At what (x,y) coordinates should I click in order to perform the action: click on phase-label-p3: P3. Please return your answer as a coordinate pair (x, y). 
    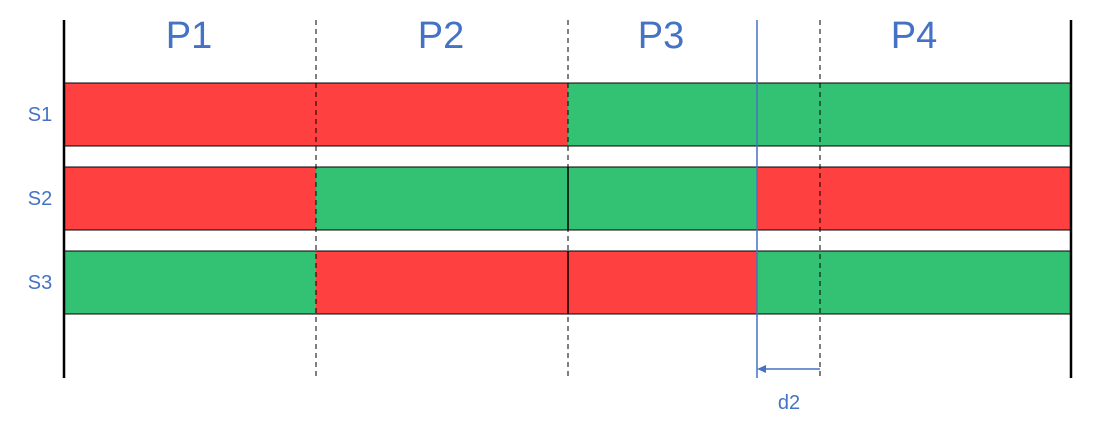
    Looking at the image, I should click on (661, 36).